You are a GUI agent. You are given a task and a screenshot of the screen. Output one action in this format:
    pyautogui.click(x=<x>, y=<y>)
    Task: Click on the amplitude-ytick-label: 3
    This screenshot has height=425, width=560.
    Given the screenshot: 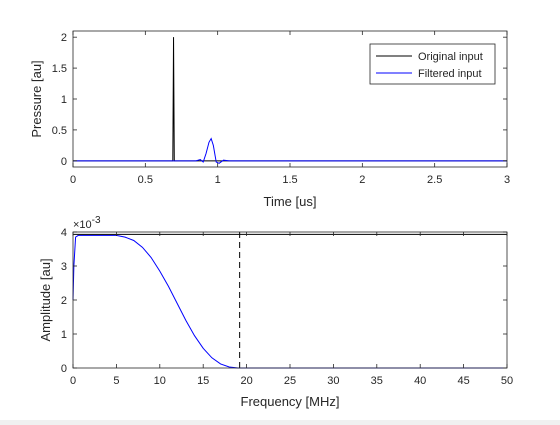 What is the action you would take?
    pyautogui.click(x=64, y=267)
    